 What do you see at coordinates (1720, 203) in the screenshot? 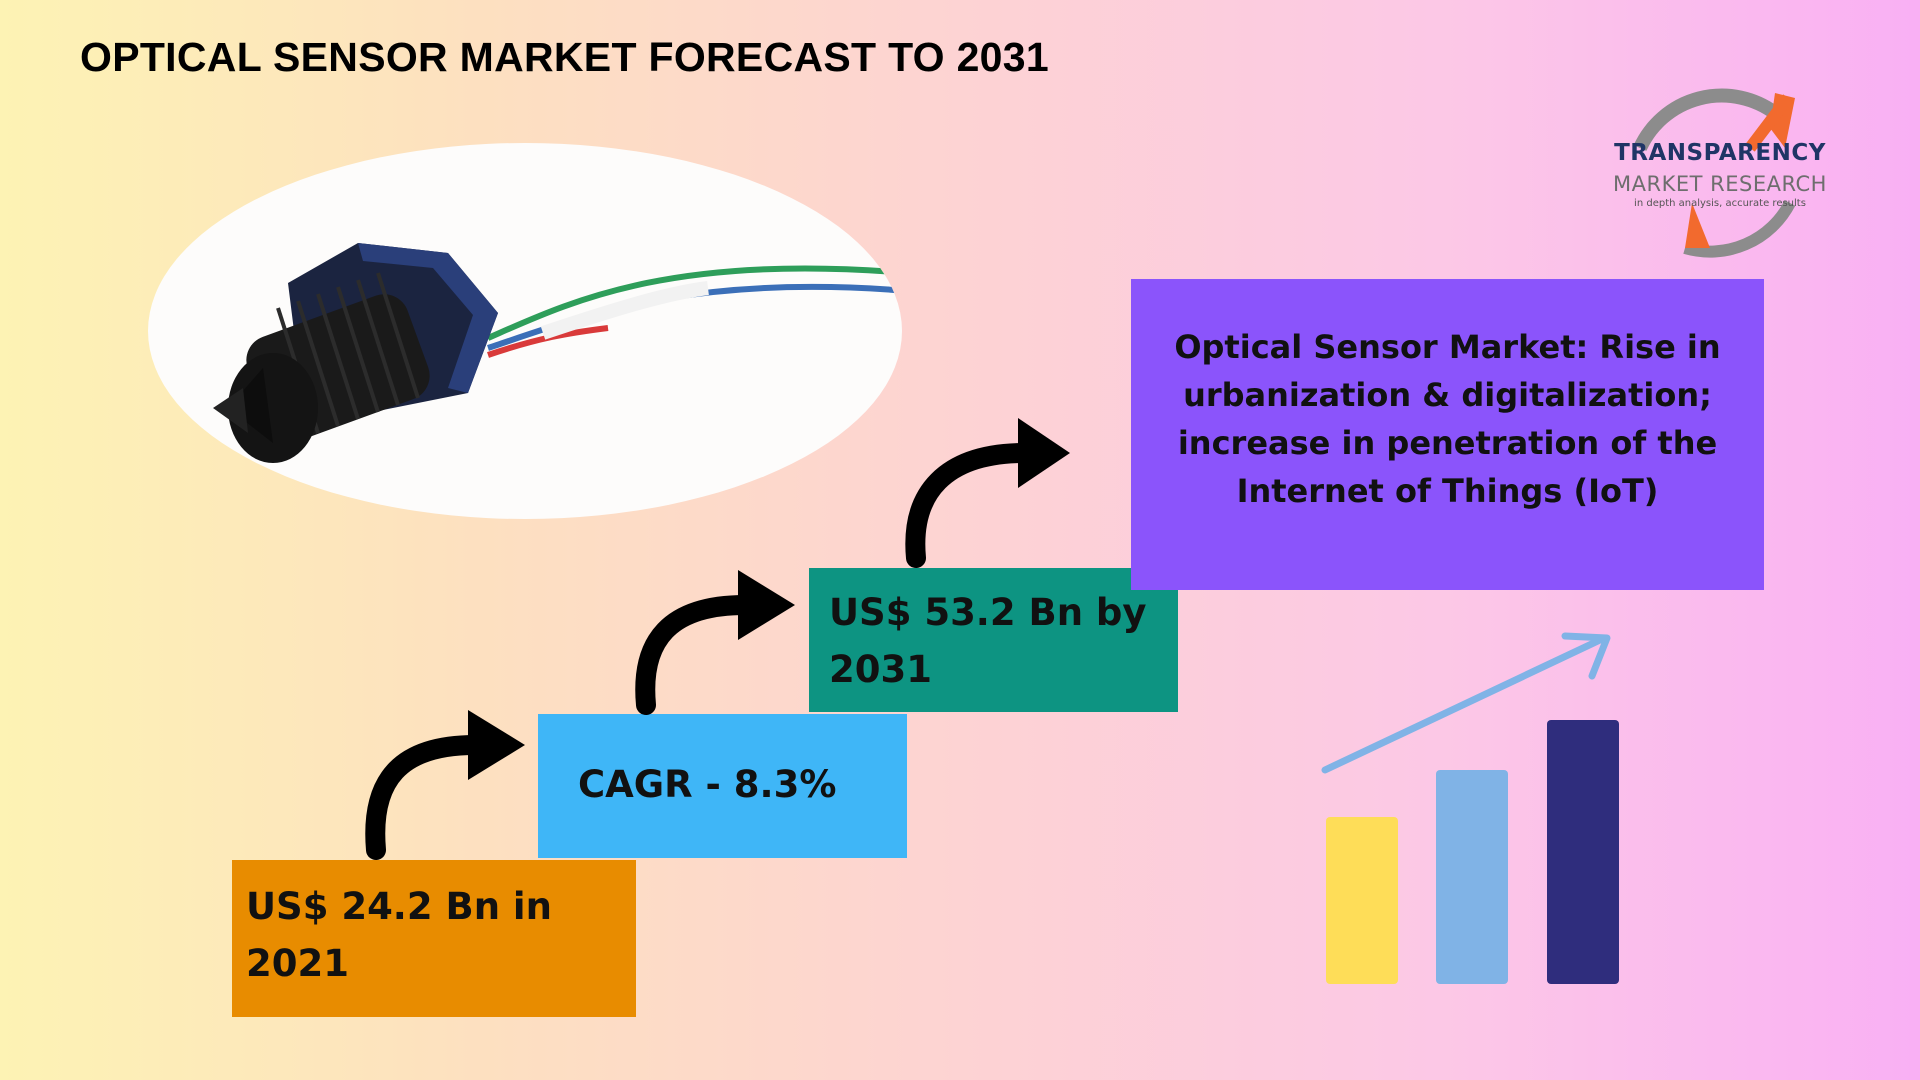
I see `logo-tagline: in depth analysis, accurate results` at bounding box center [1720, 203].